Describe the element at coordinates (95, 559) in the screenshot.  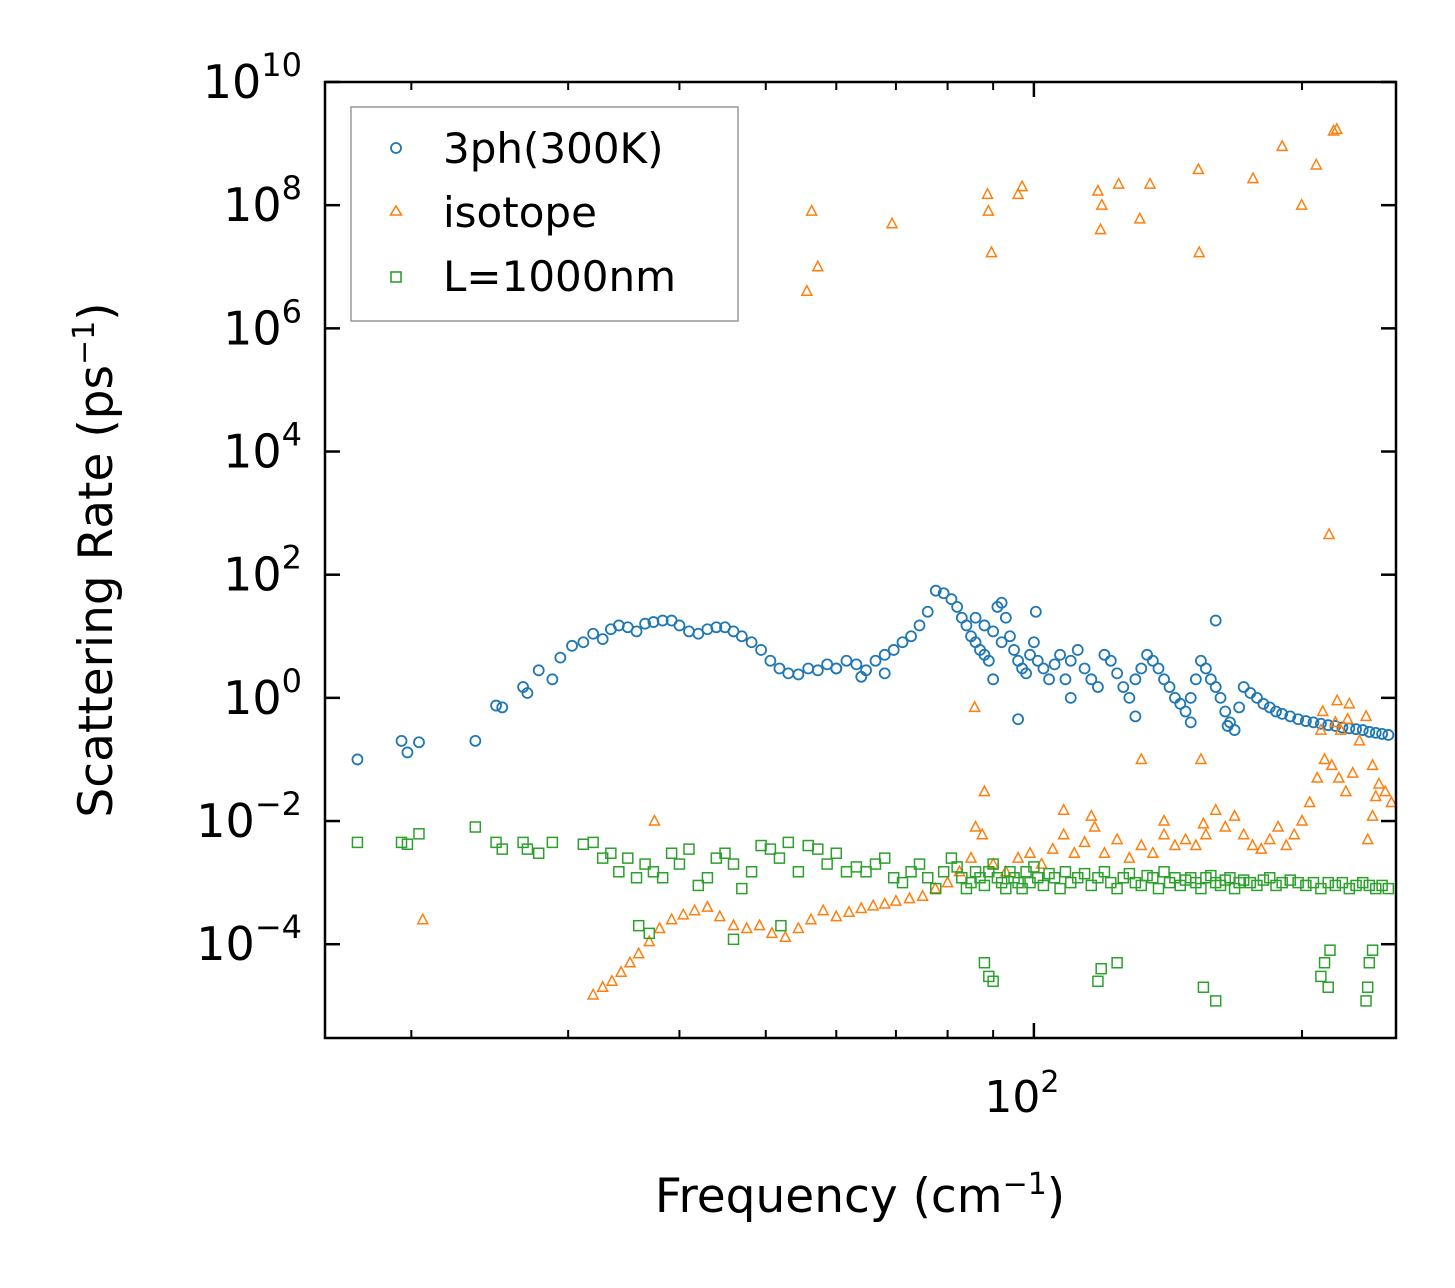
I see `y-axis-title: Scattering Rate (ps−1)` at that location.